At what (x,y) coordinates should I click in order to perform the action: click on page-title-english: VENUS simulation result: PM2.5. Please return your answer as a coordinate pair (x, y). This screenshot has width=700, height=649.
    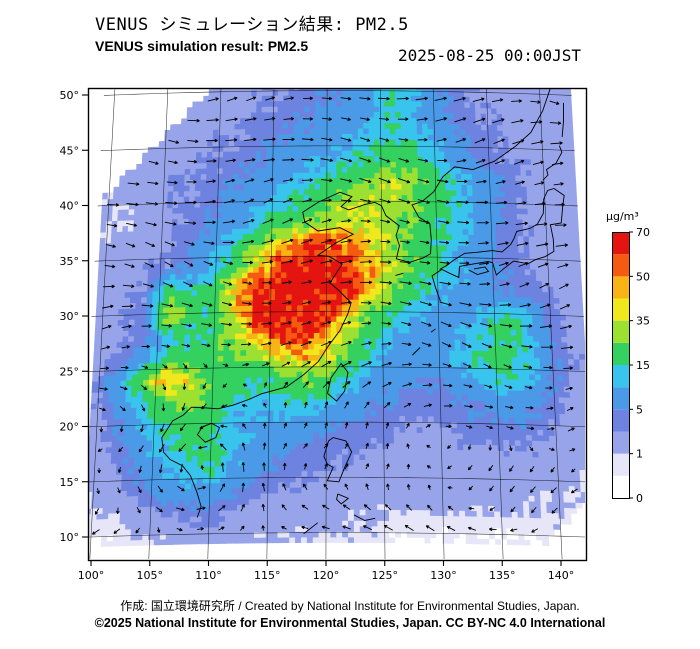
    Looking at the image, I should click on (202, 46).